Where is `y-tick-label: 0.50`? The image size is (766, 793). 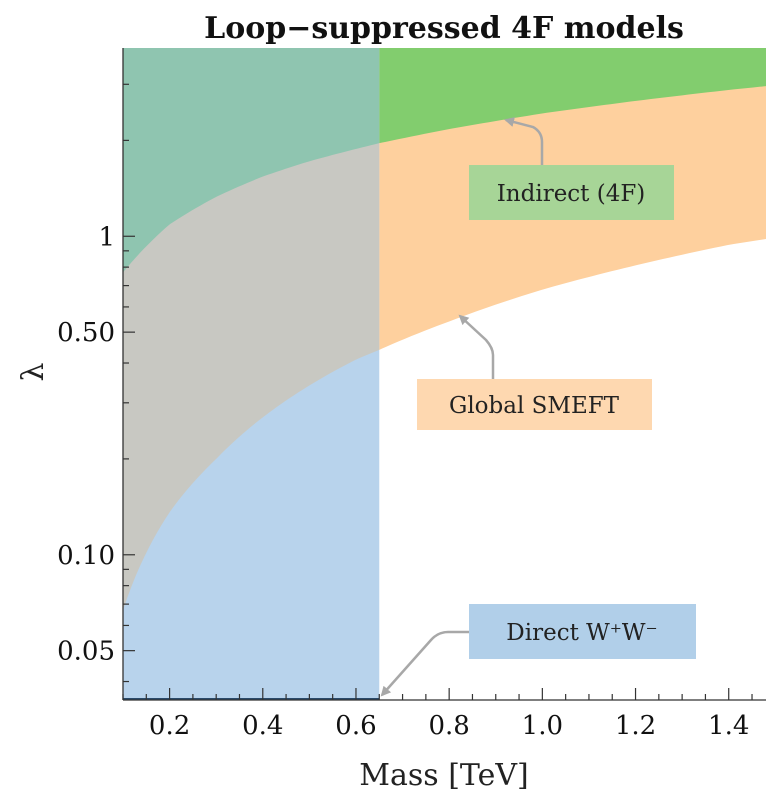
y-tick-label: 0.50 is located at coordinates (86, 333).